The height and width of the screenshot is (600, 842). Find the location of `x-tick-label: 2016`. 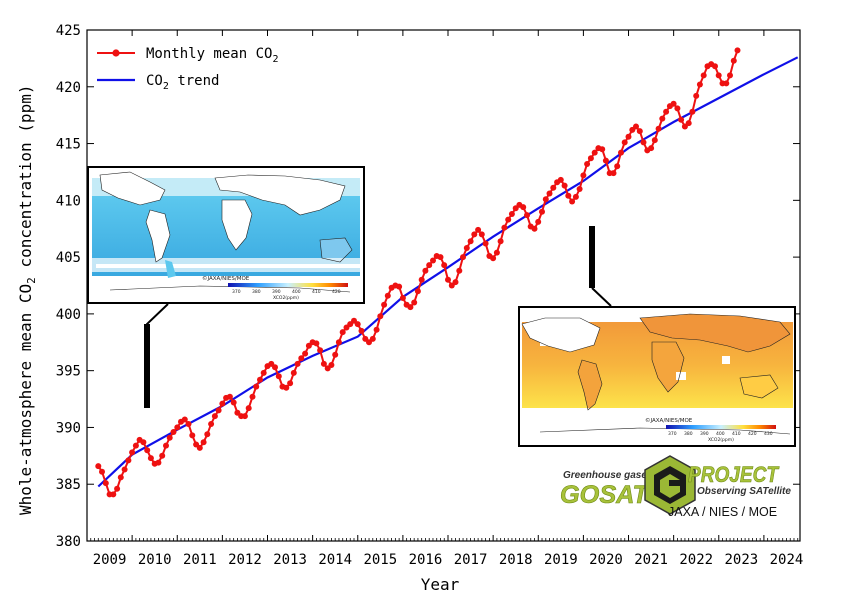

x-tick-label: 2016 is located at coordinates (426, 560).